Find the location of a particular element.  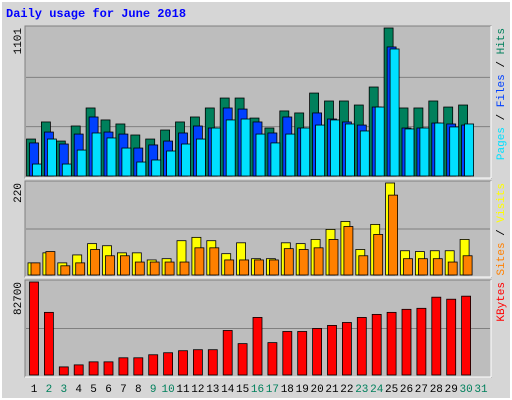

x-tick-label: 24 is located at coordinates (377, 390).